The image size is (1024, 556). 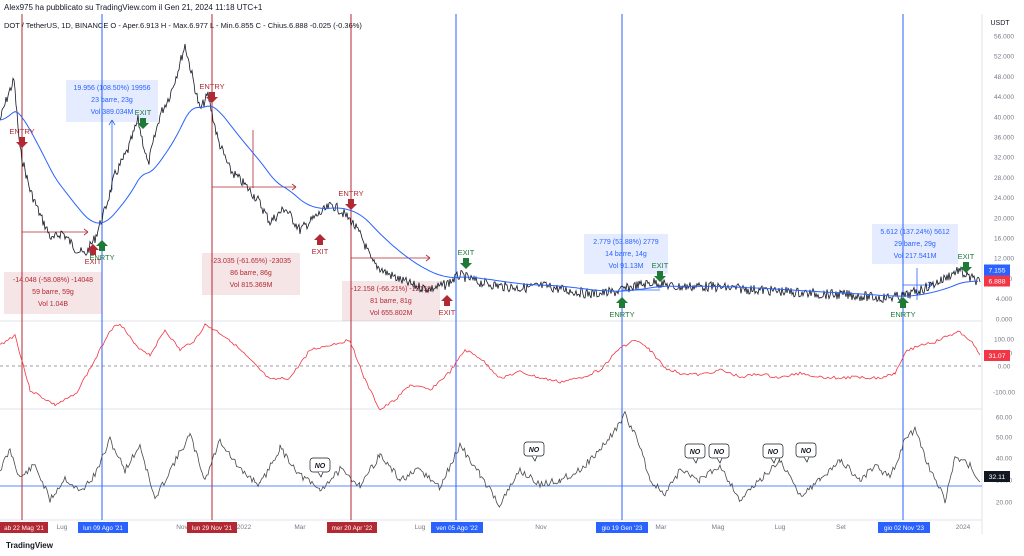 I want to click on time-highlight-text: gio 19 Gen '23, so click(x=622, y=528).